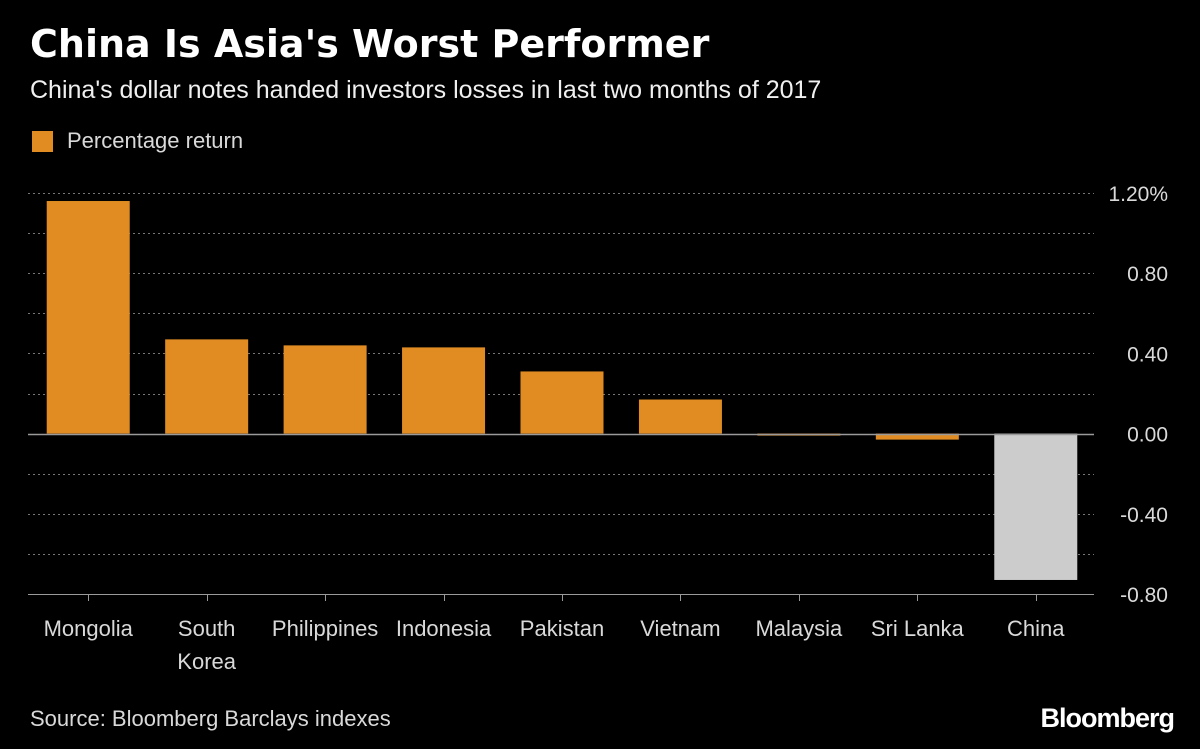 Image resolution: width=1200 pixels, height=749 pixels. What do you see at coordinates (444, 628) in the screenshot?
I see `x-tick-label: Indonesia` at bounding box center [444, 628].